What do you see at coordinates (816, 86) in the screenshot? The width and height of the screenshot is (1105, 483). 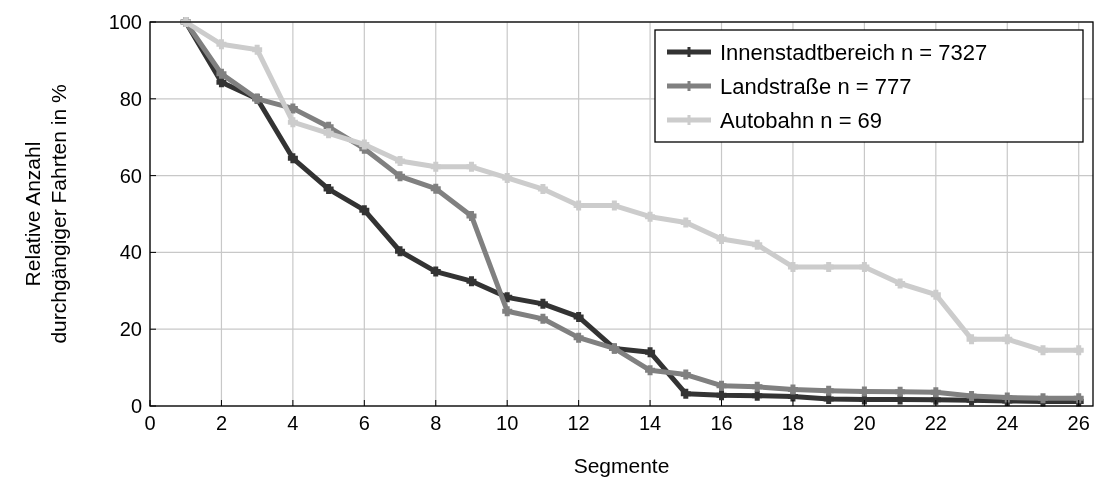 I see `legend-label: Landstraße n = 777` at bounding box center [816, 86].